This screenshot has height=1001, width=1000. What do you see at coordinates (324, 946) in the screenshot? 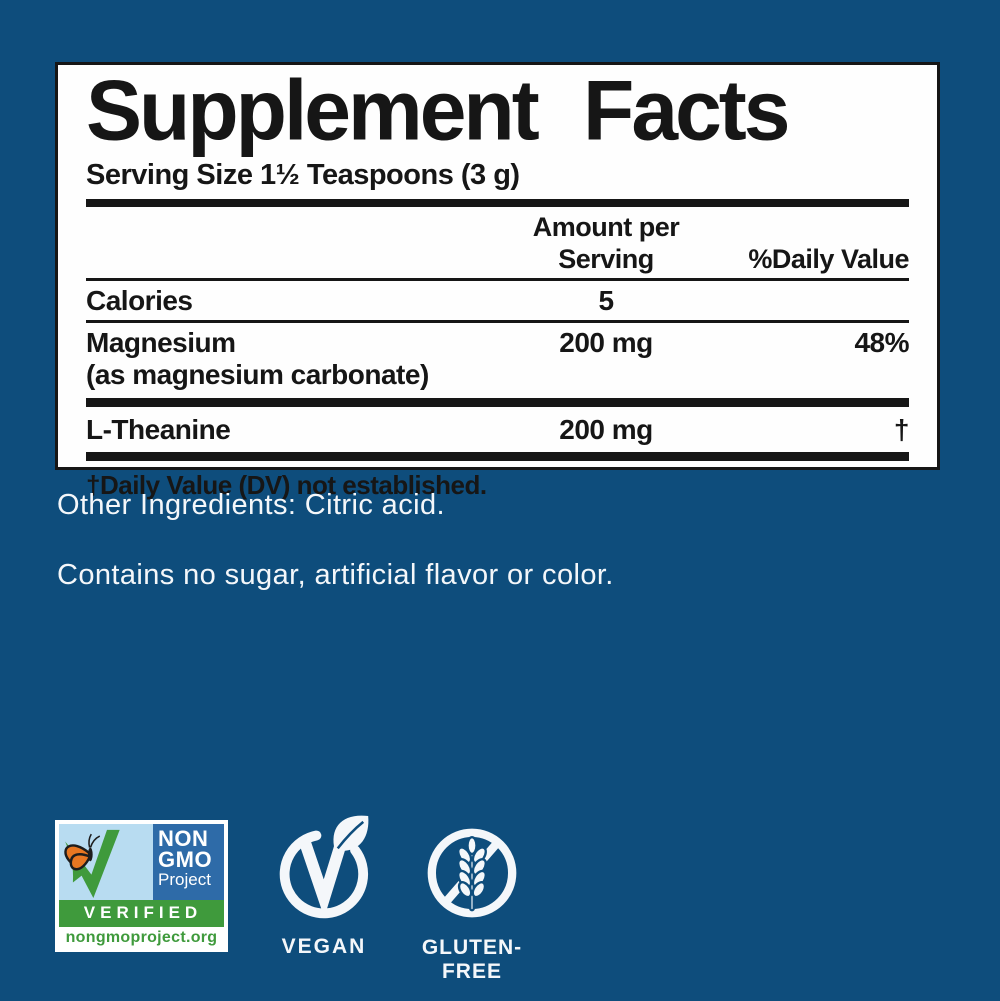
I see `vegan-label: VEGAN` at bounding box center [324, 946].